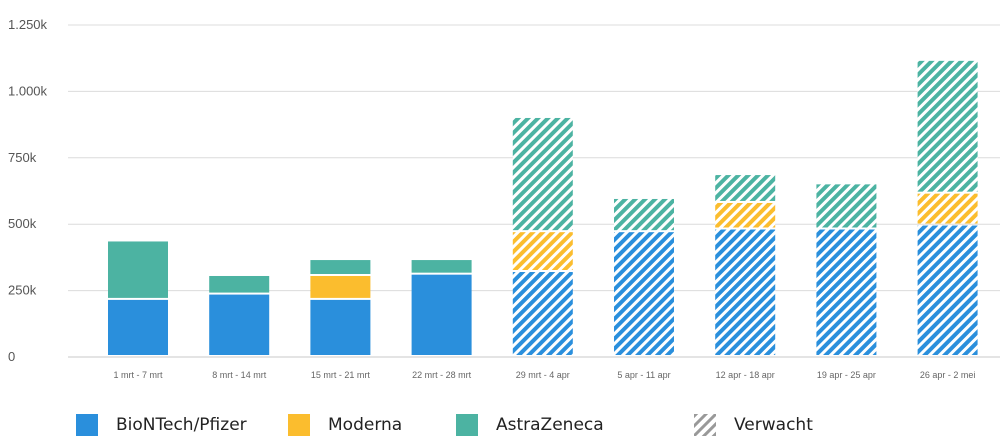 The height and width of the screenshot is (438, 1002). What do you see at coordinates (22, 157) in the screenshot?
I see `y-tick-label: 750k` at bounding box center [22, 157].